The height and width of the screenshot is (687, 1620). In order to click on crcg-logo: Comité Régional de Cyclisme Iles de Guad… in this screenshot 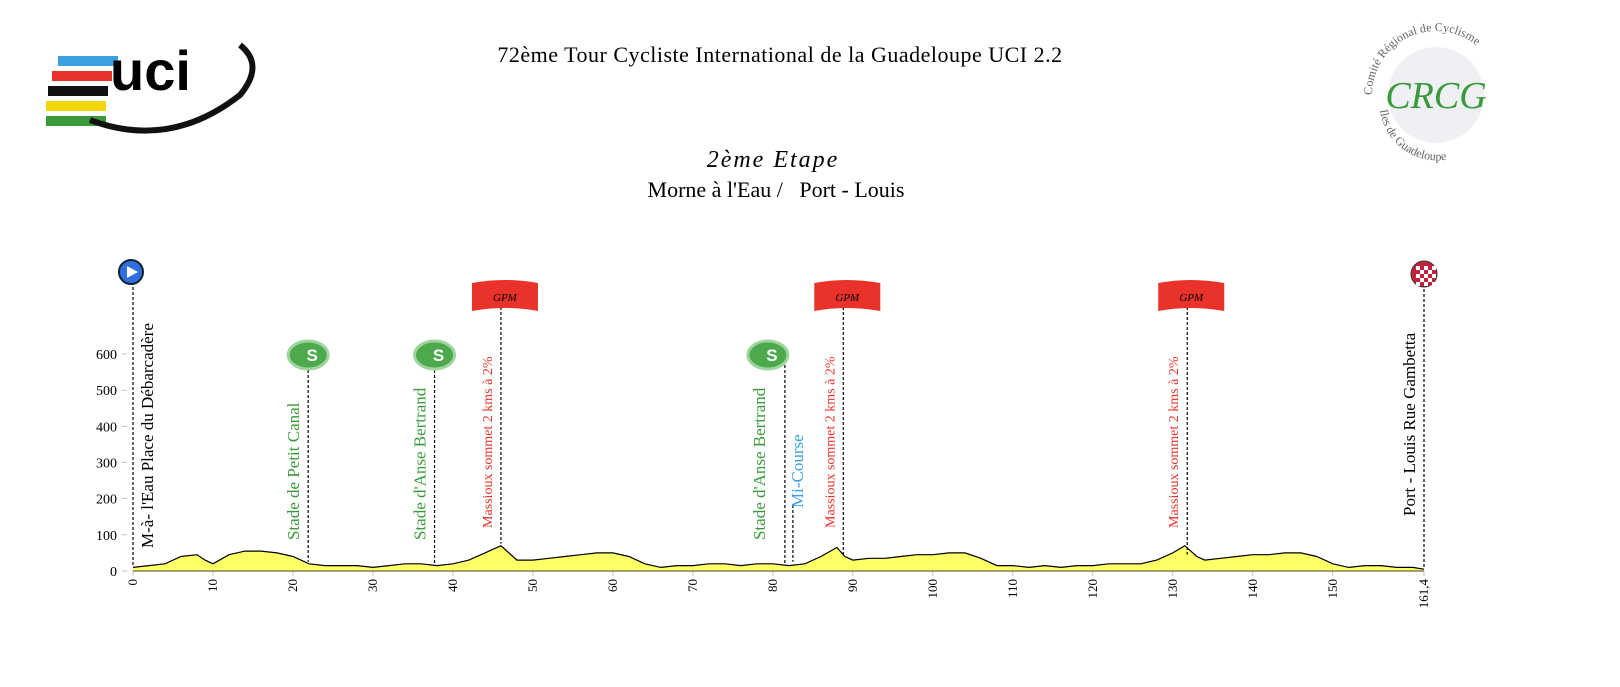, I will do `click(1424, 92)`.